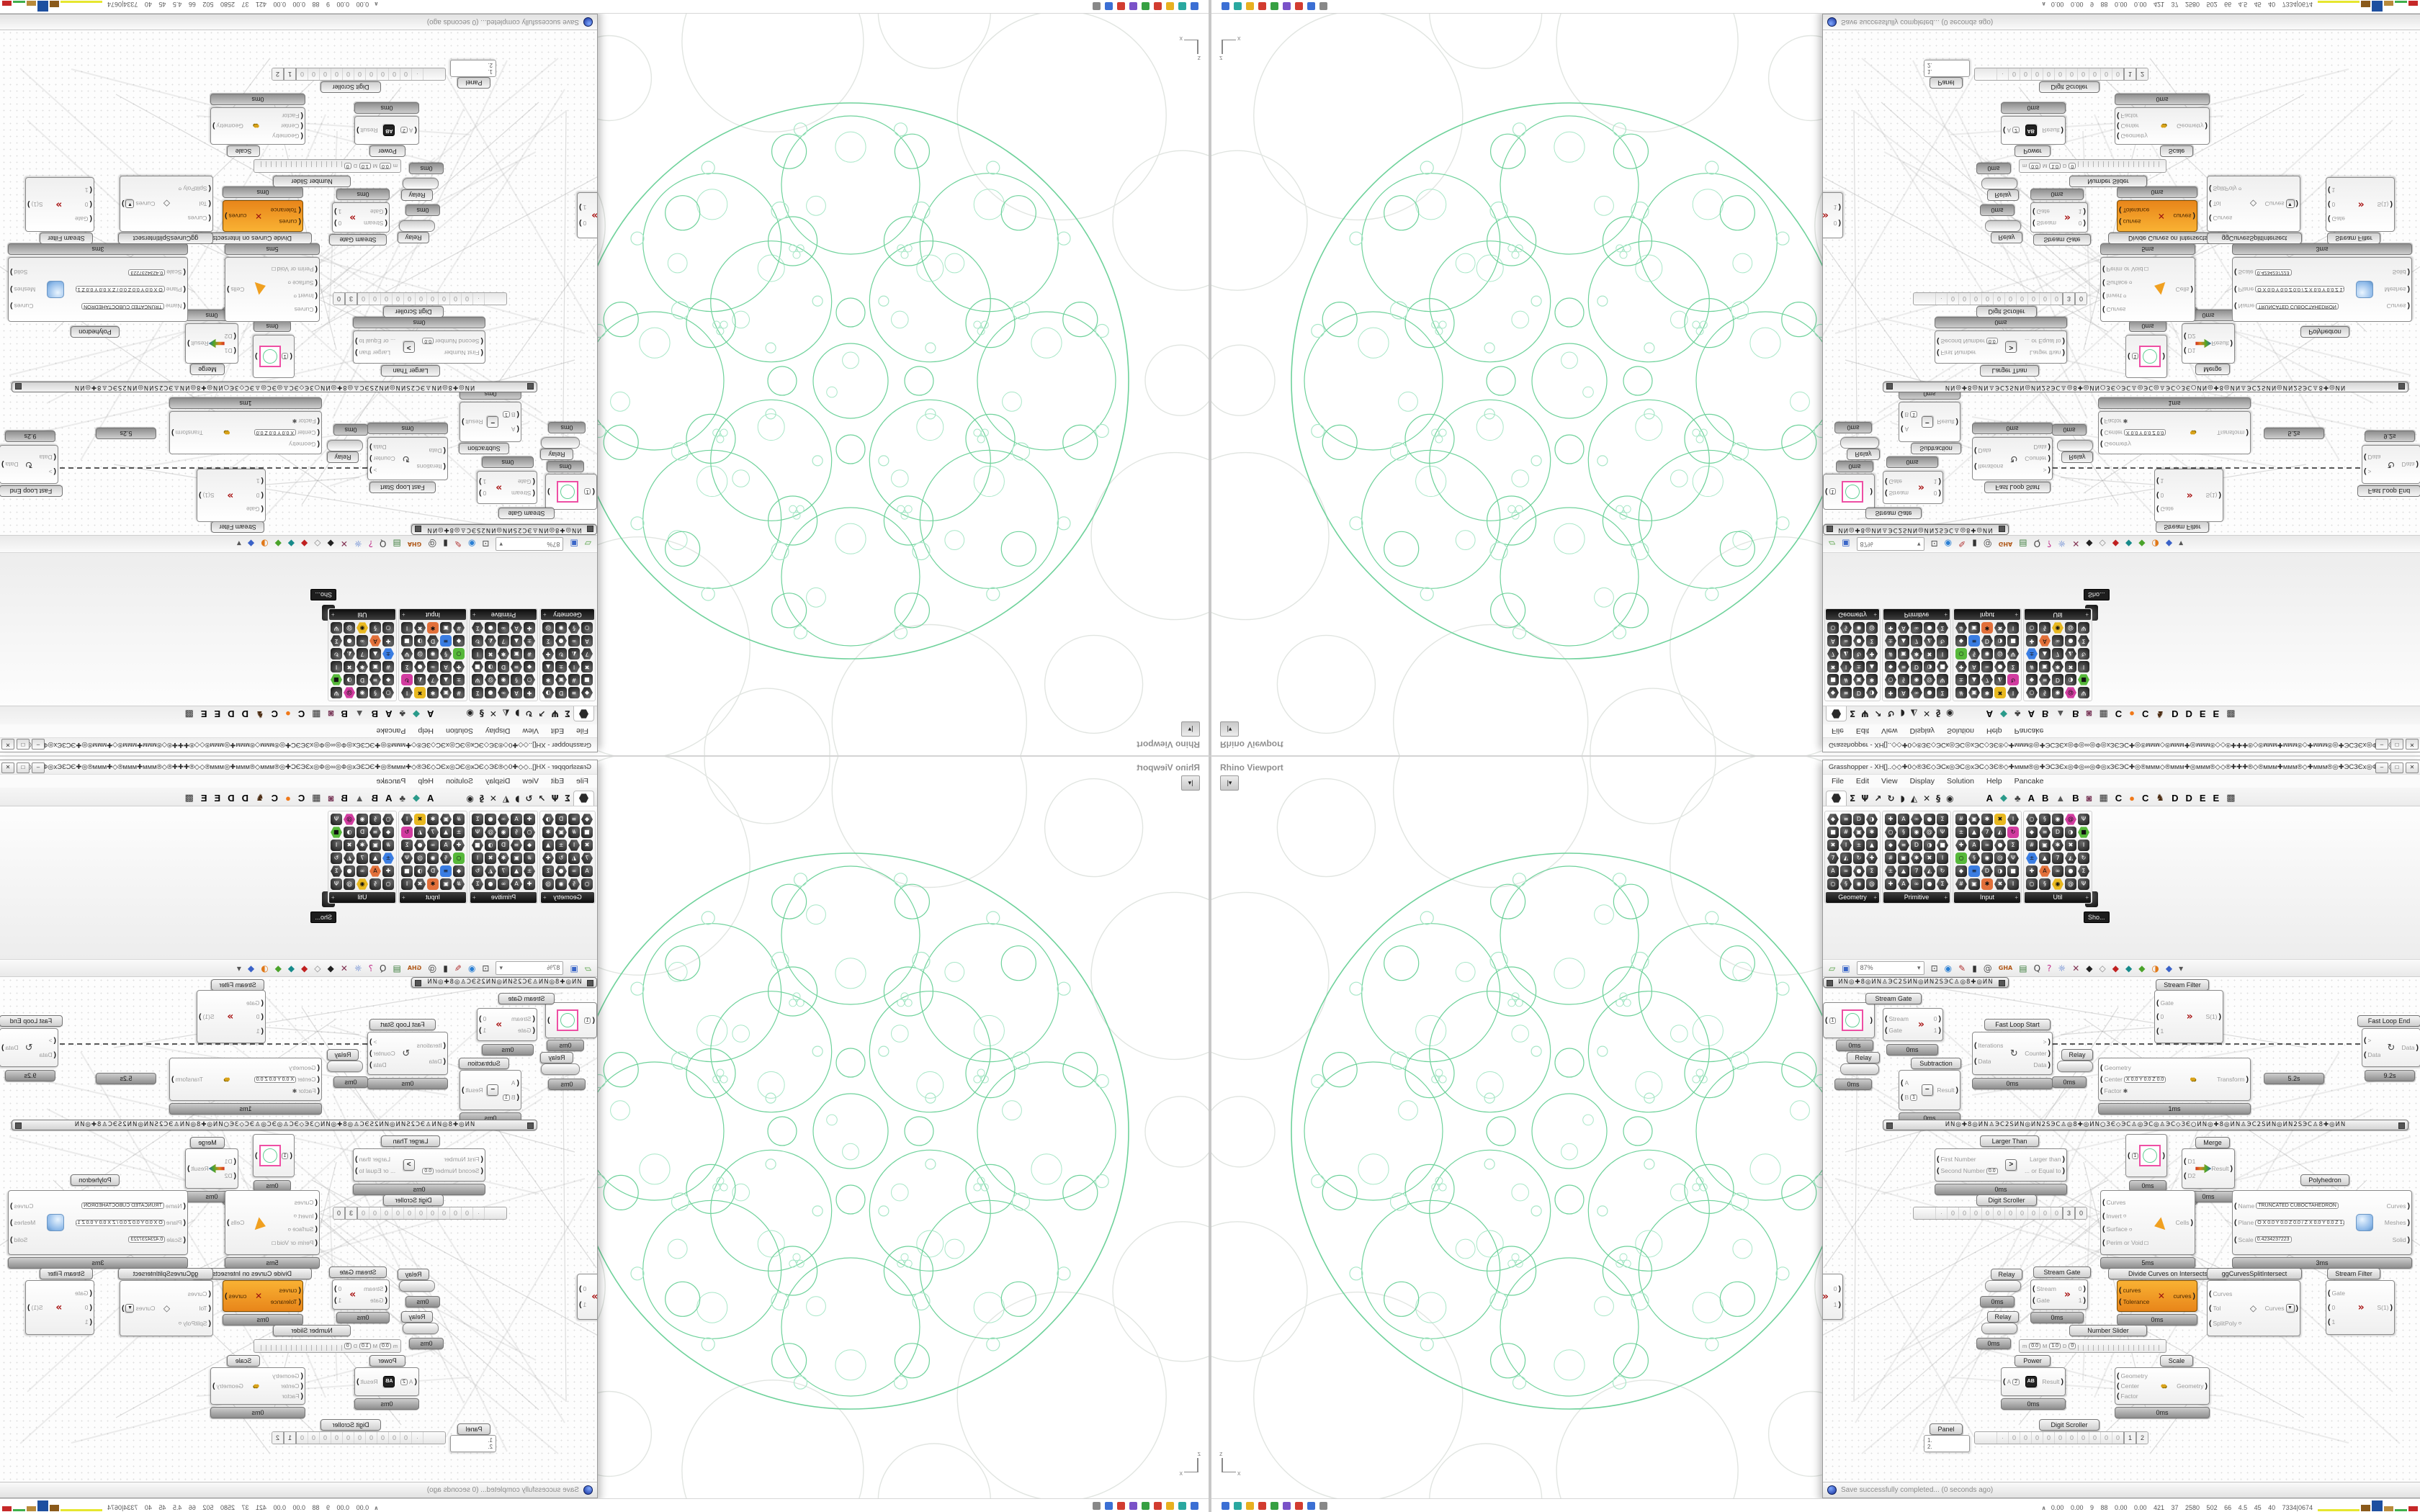 The height and width of the screenshot is (1512, 2420). What do you see at coordinates (1190, 729) in the screenshot?
I see `viewport-menu-button: |▾` at bounding box center [1190, 729].